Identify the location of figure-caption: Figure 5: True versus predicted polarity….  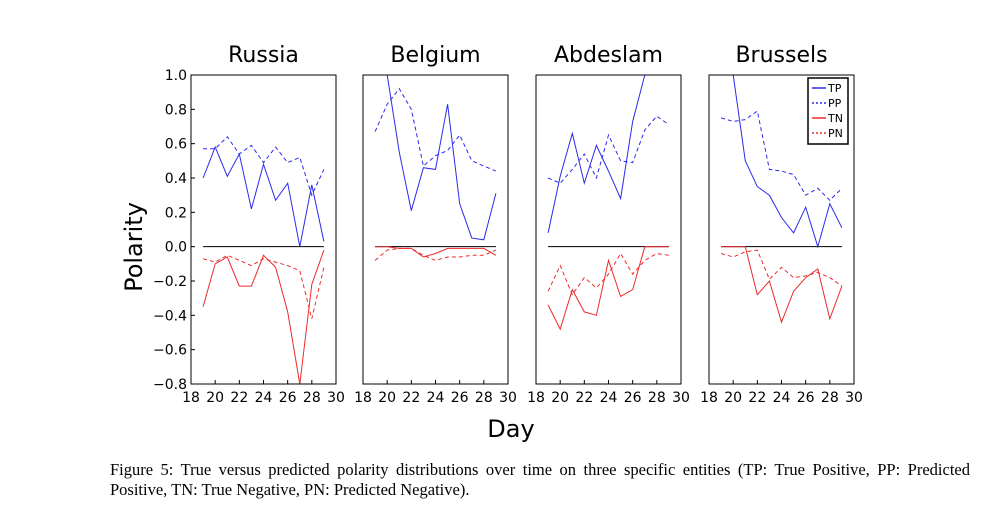
(540, 479).